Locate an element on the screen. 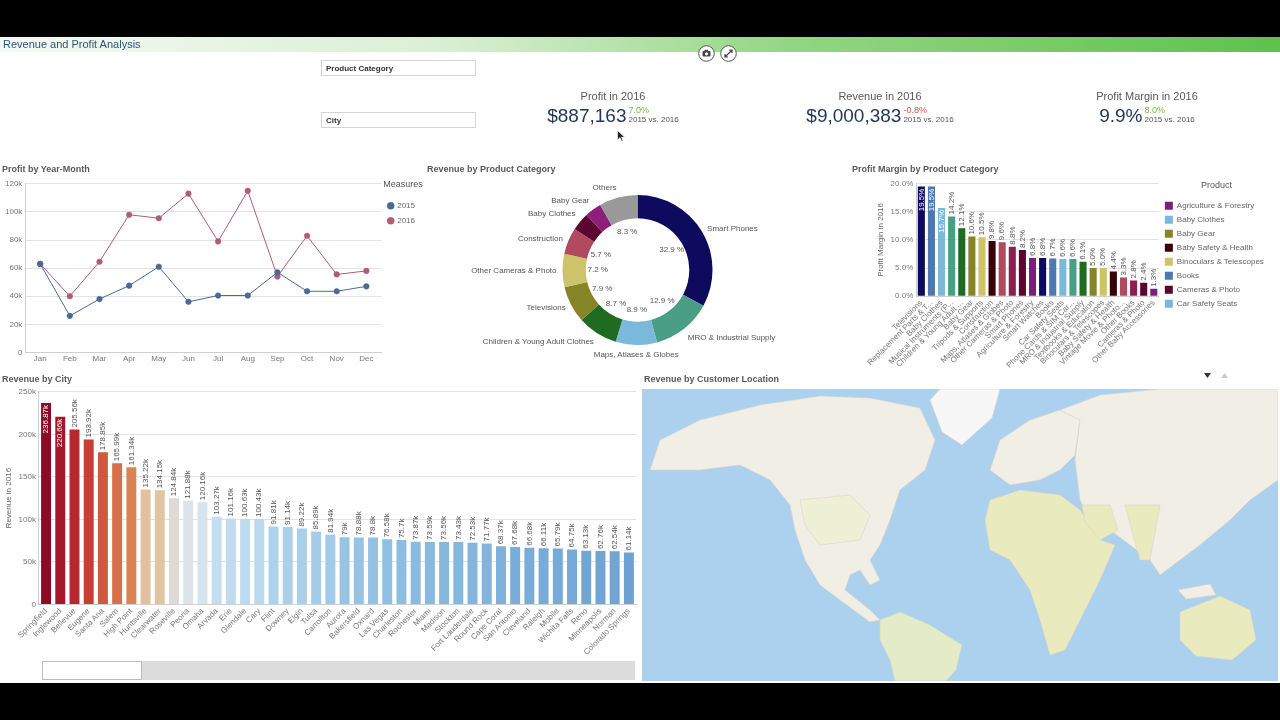 The width and height of the screenshot is (1280, 720). data-label: 3.3% is located at coordinates (1123, 266).